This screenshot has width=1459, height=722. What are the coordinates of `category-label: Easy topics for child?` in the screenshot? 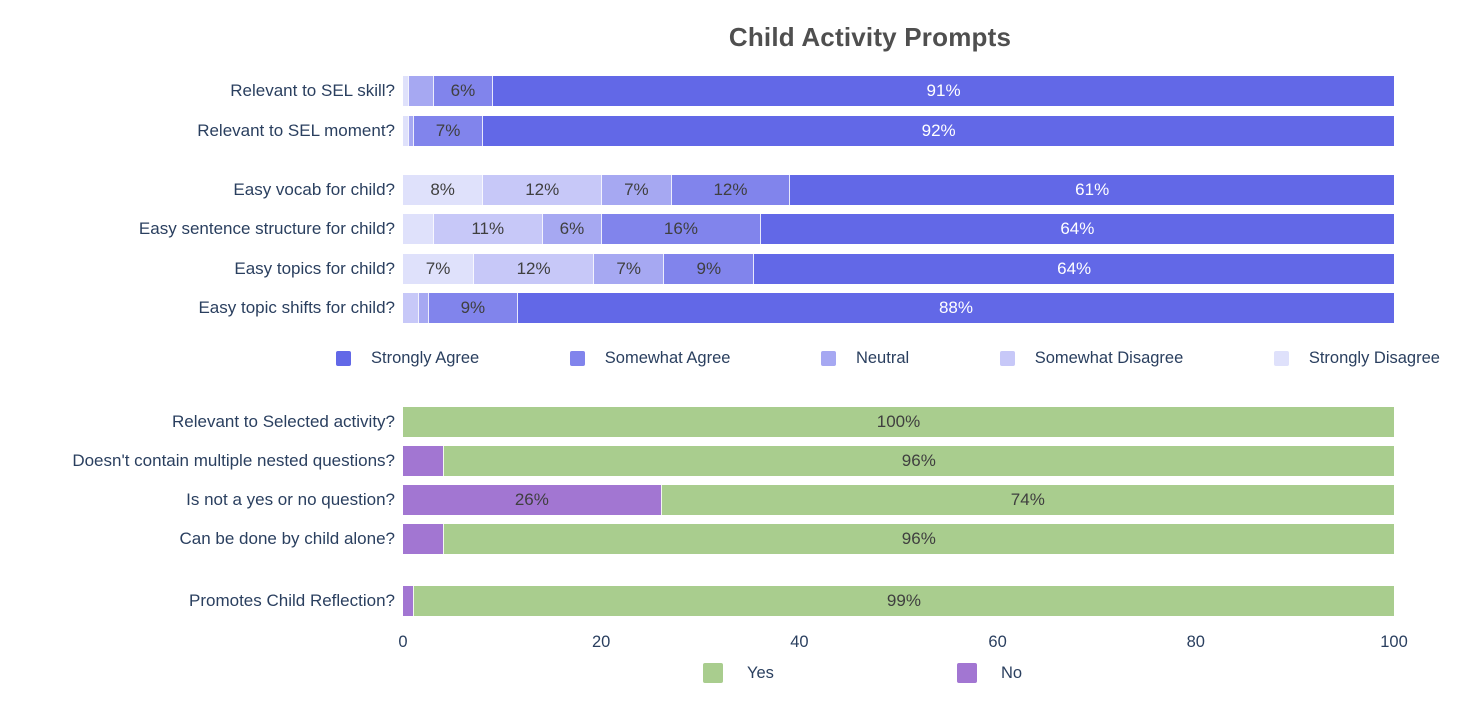 It's located at (314, 268).